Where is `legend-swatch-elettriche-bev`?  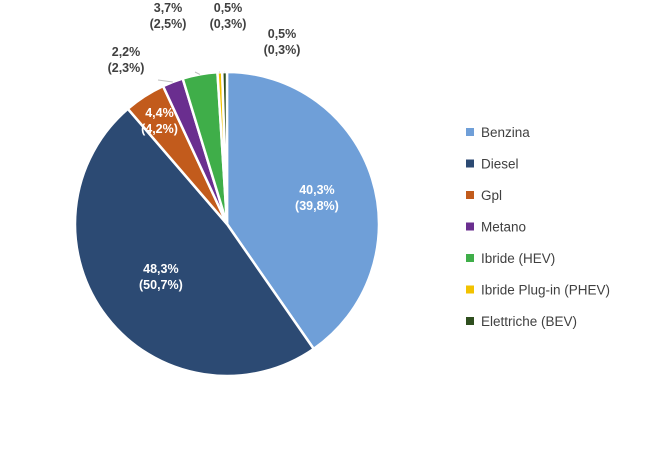 legend-swatch-elettriche-bev is located at coordinates (470, 321).